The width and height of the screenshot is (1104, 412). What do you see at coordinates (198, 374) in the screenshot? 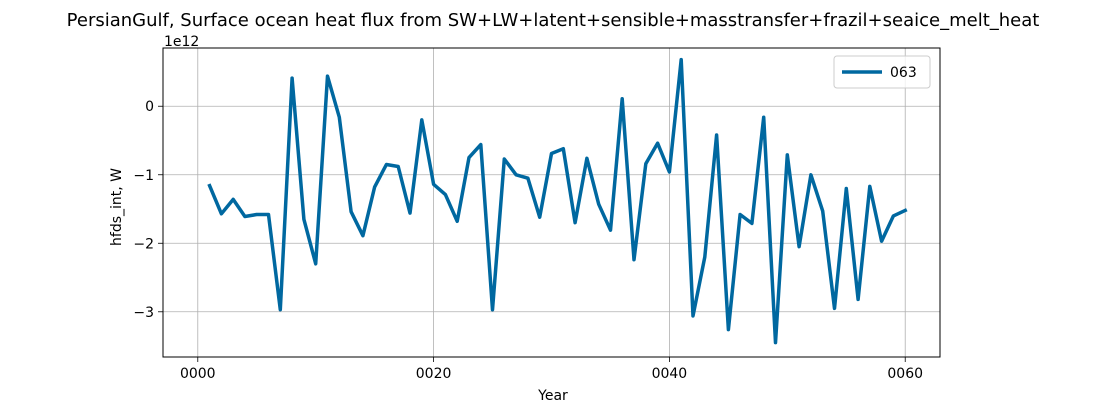
I see `x-tick-label: 0000` at bounding box center [198, 374].